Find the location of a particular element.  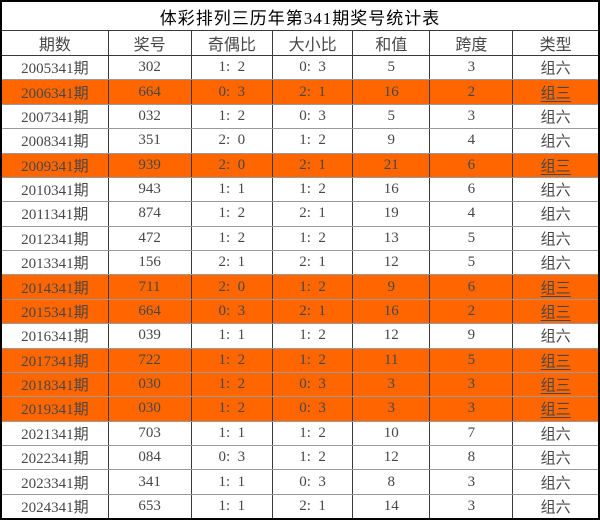

cell-issue: 2011341期 is located at coordinates (55, 214).